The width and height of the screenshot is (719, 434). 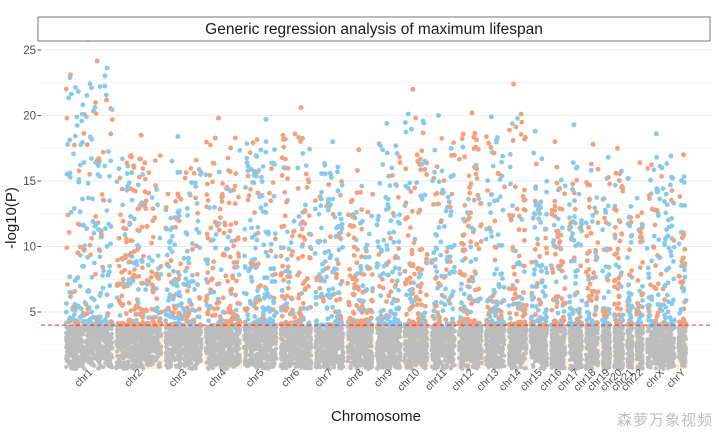 What do you see at coordinates (333, 142) in the screenshot?
I see `point-peak-chr7` at bounding box center [333, 142].